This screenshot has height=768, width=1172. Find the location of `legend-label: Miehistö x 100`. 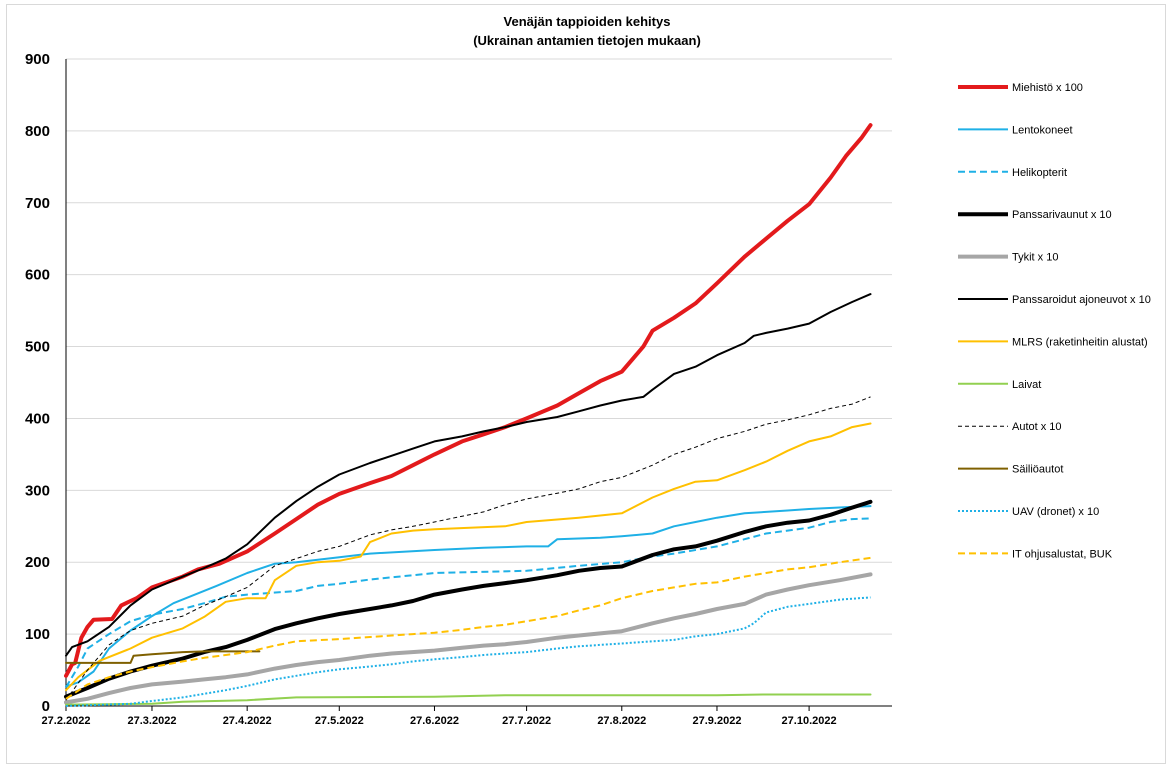

legend-label: Miehistö x 100 is located at coordinates (1047, 88).